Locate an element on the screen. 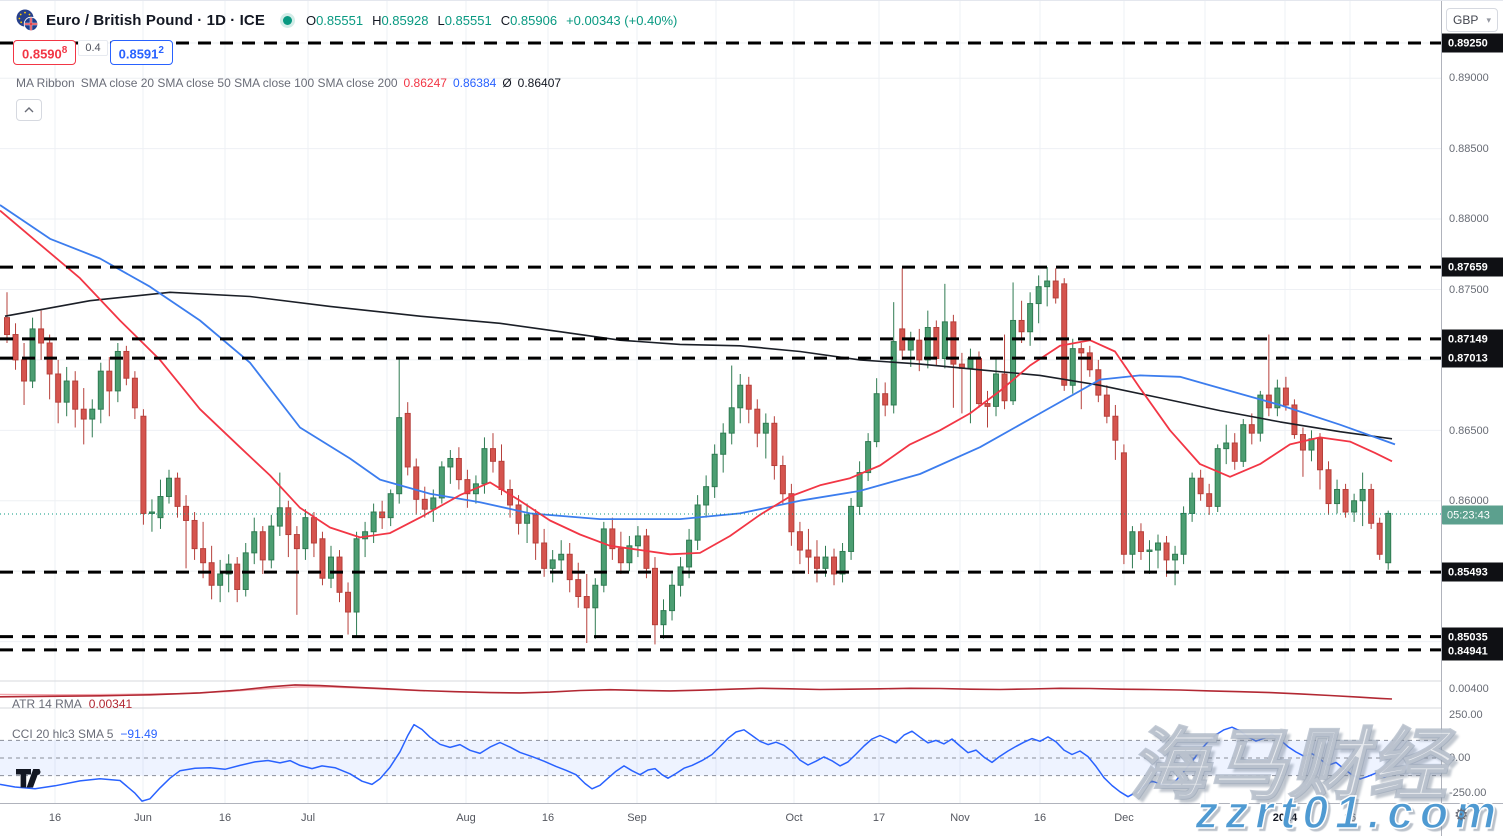 The width and height of the screenshot is (1503, 839). time-axis-label: Sep is located at coordinates (637, 818).